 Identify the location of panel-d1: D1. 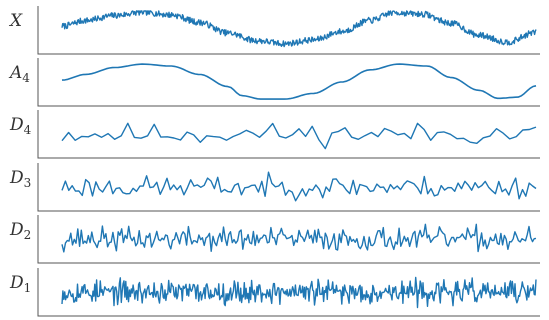
(274, 292).